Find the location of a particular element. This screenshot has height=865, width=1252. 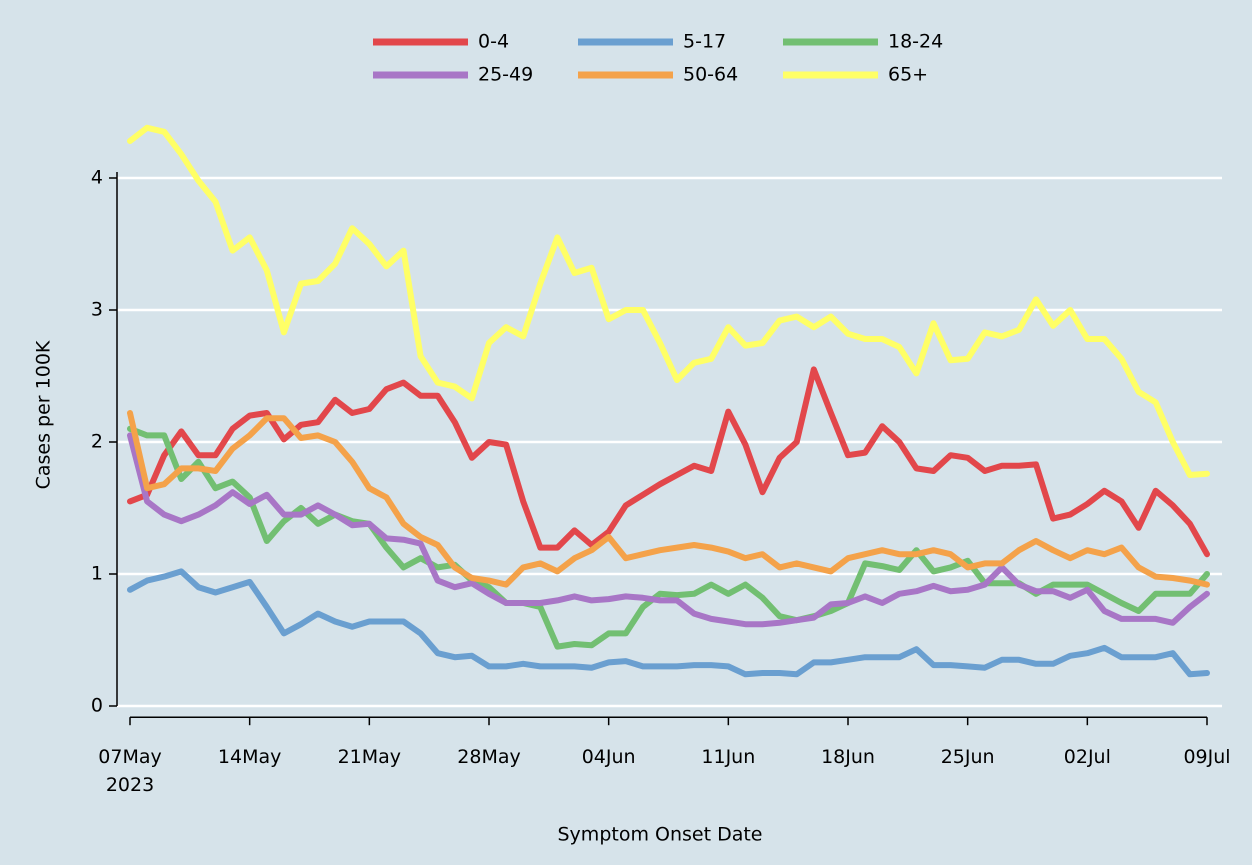

x-tick-label: 02Jul is located at coordinates (1087, 757).